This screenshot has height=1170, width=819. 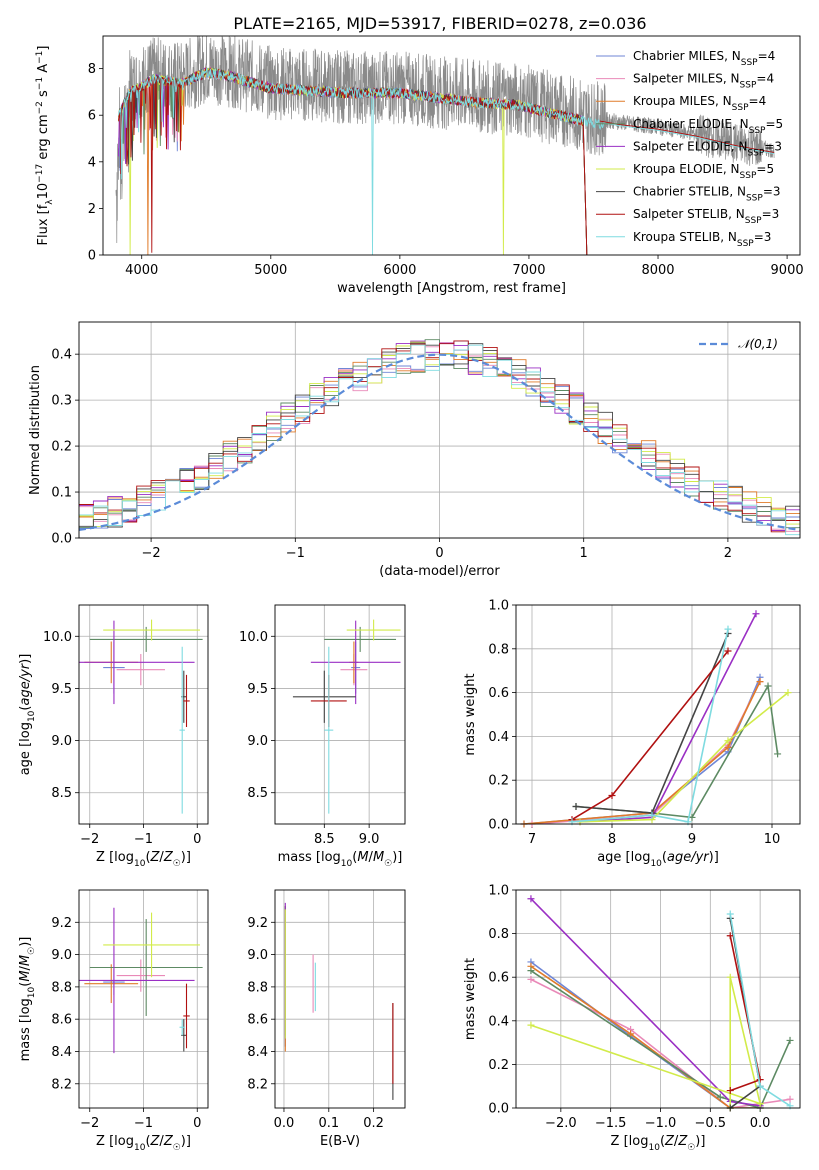 What do you see at coordinates (378, 857) in the screenshot?
I see `label-part: M` at bounding box center [378, 857].